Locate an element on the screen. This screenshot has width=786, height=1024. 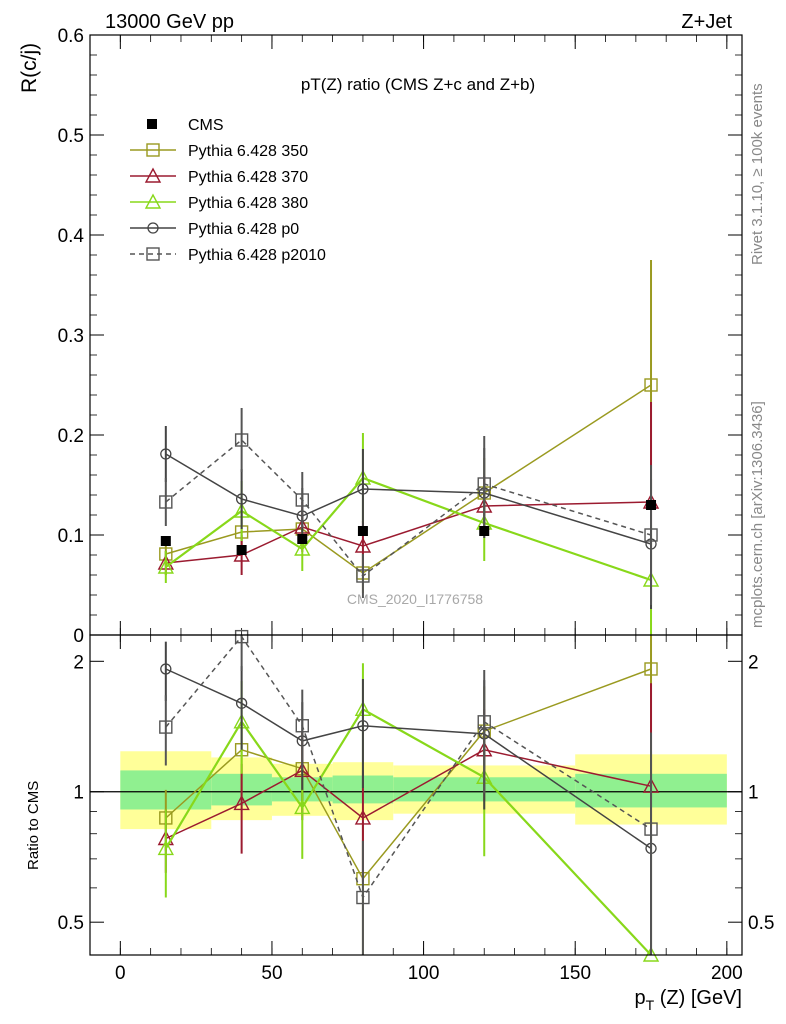
legend-label-1: Pythia 6.428 370 is located at coordinates (248, 177).